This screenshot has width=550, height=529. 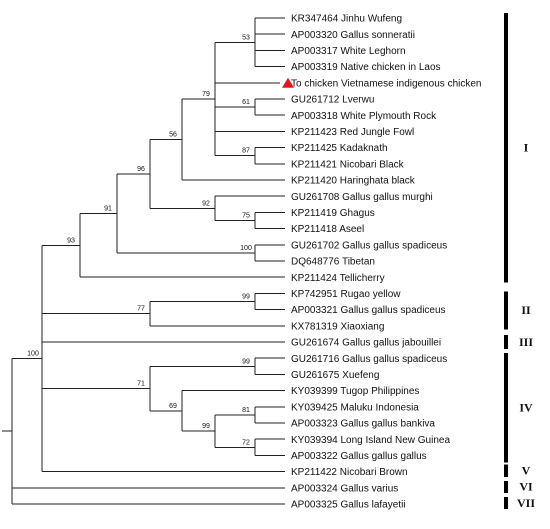 I want to click on highlight-triangle-icon, so click(x=288, y=82).